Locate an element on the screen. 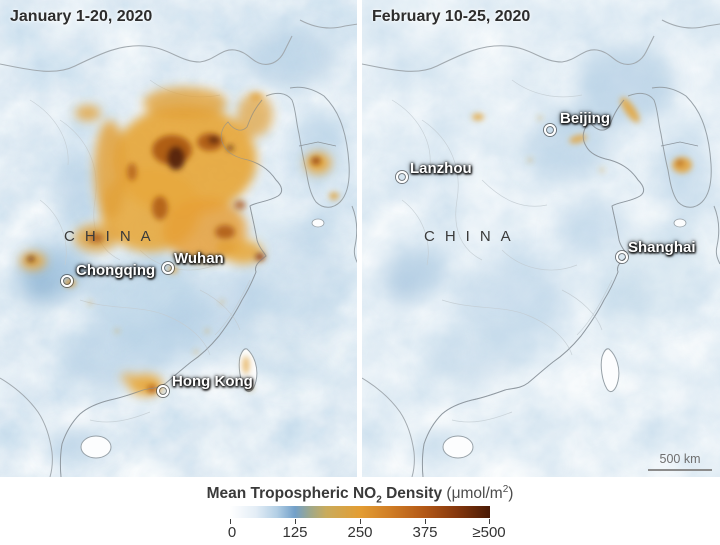 This screenshot has width=720, height=545. legend-title: Mean Tropospheric NO2 Density (μmol/m2) is located at coordinates (360, 494).